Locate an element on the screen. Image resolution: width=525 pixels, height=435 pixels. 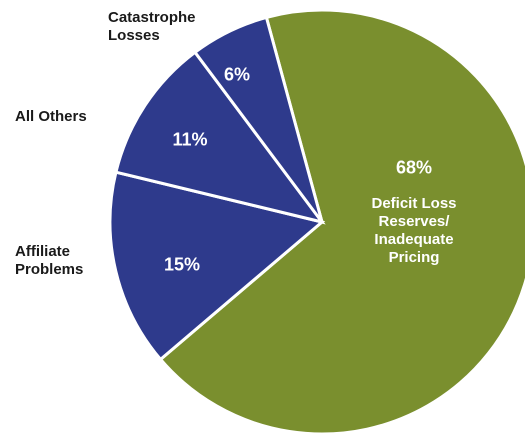
category-label: Affiliate Problems is located at coordinates (49, 260).